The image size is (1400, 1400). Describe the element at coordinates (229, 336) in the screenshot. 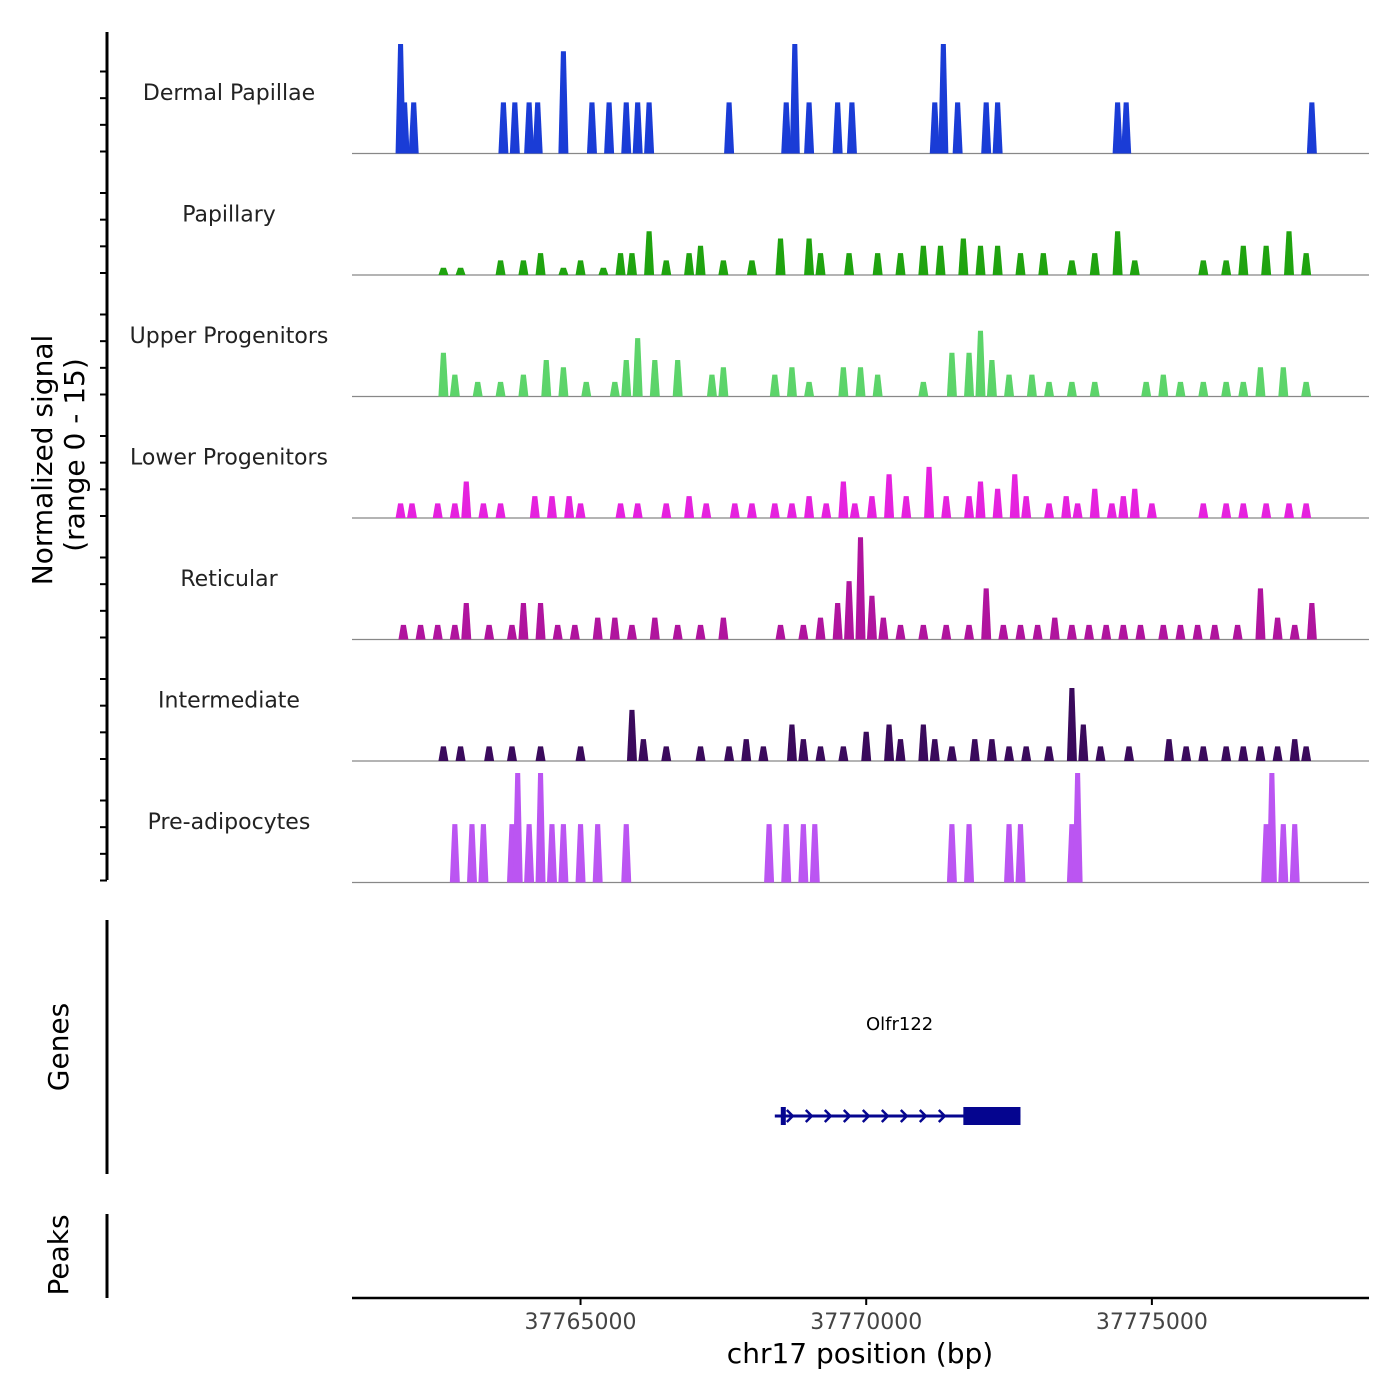

I see `track-label: Upper Progenitors` at that location.